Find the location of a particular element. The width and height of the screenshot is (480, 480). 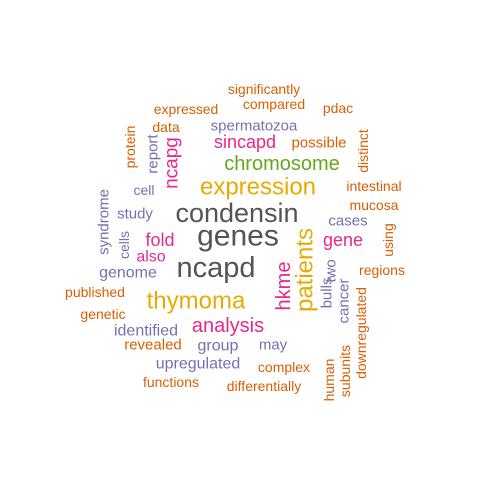

word-possible: possible is located at coordinates (318, 143).